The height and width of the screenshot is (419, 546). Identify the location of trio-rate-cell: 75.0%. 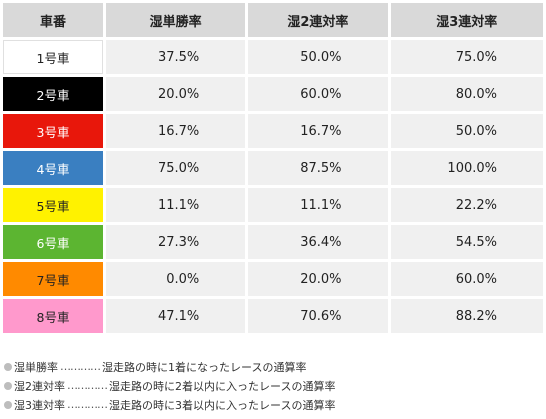
(466, 57).